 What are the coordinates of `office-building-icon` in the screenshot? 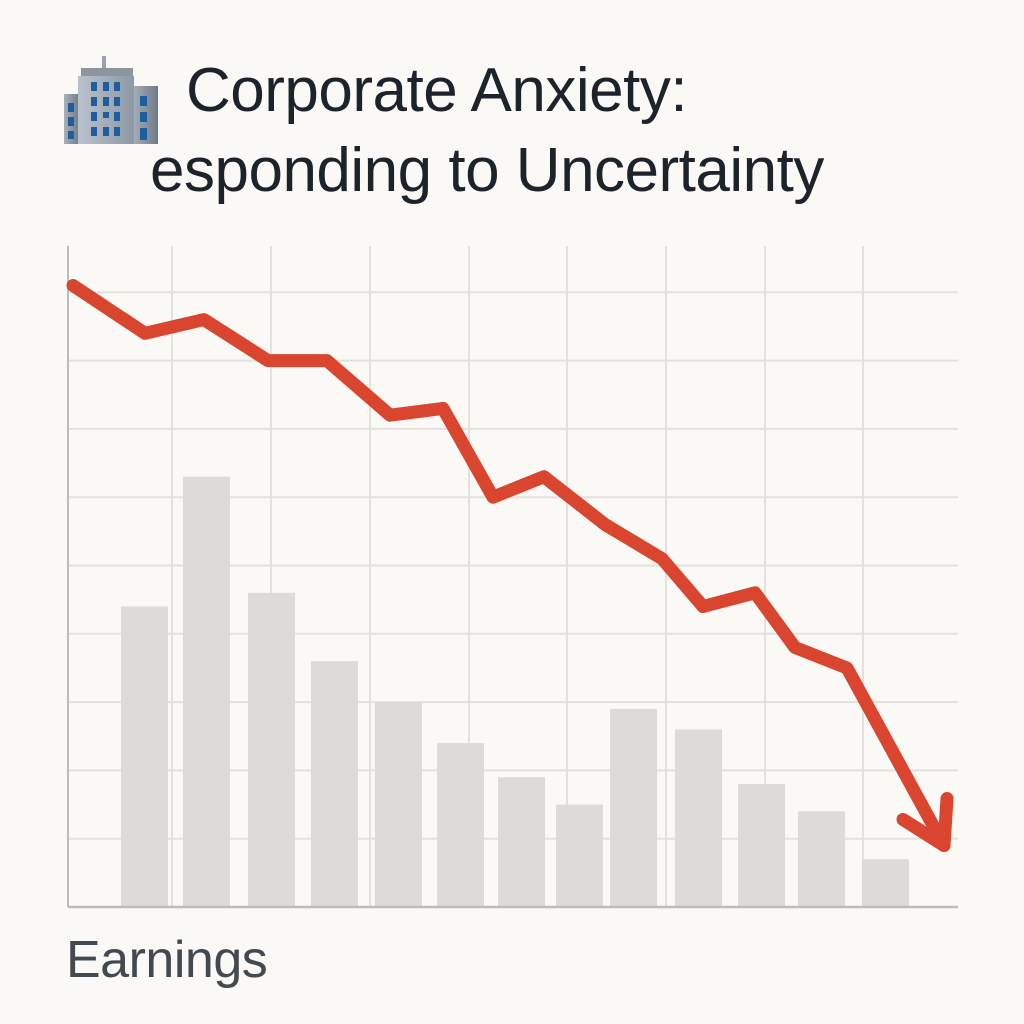 It's located at (111, 100).